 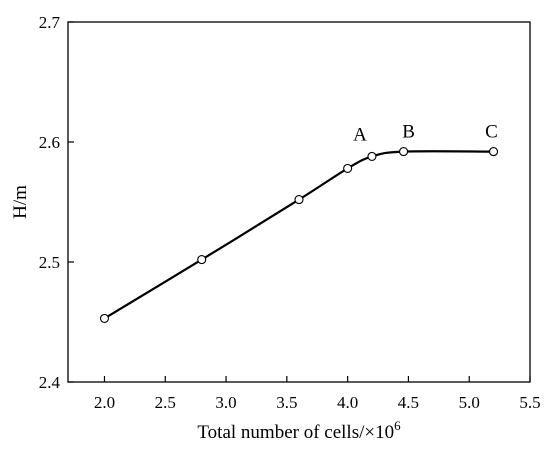 I want to click on x-tick-label: 3.0, so click(x=225, y=402).